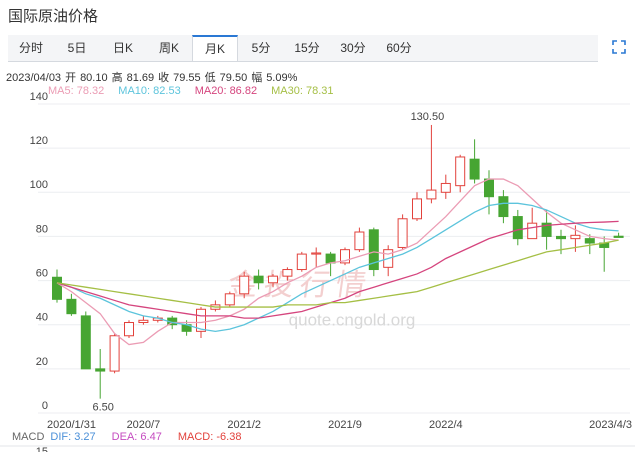 The height and width of the screenshot is (452, 635). I want to click on macd-item: MACD-6.38, so click(210, 437).